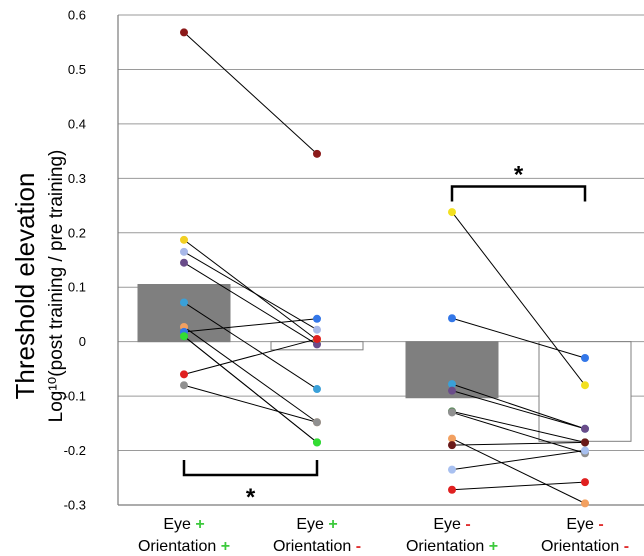  Describe the element at coordinates (77, 287) in the screenshot. I see `y-tick-label: 0.1` at that location.